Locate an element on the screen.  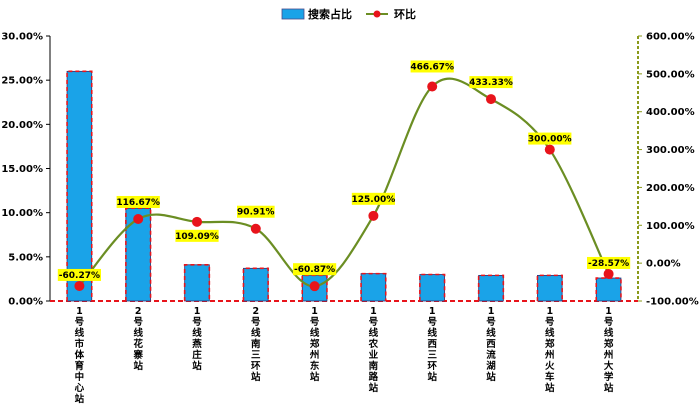
y-left-tick-label: 5.00% is located at coordinates (25, 257).